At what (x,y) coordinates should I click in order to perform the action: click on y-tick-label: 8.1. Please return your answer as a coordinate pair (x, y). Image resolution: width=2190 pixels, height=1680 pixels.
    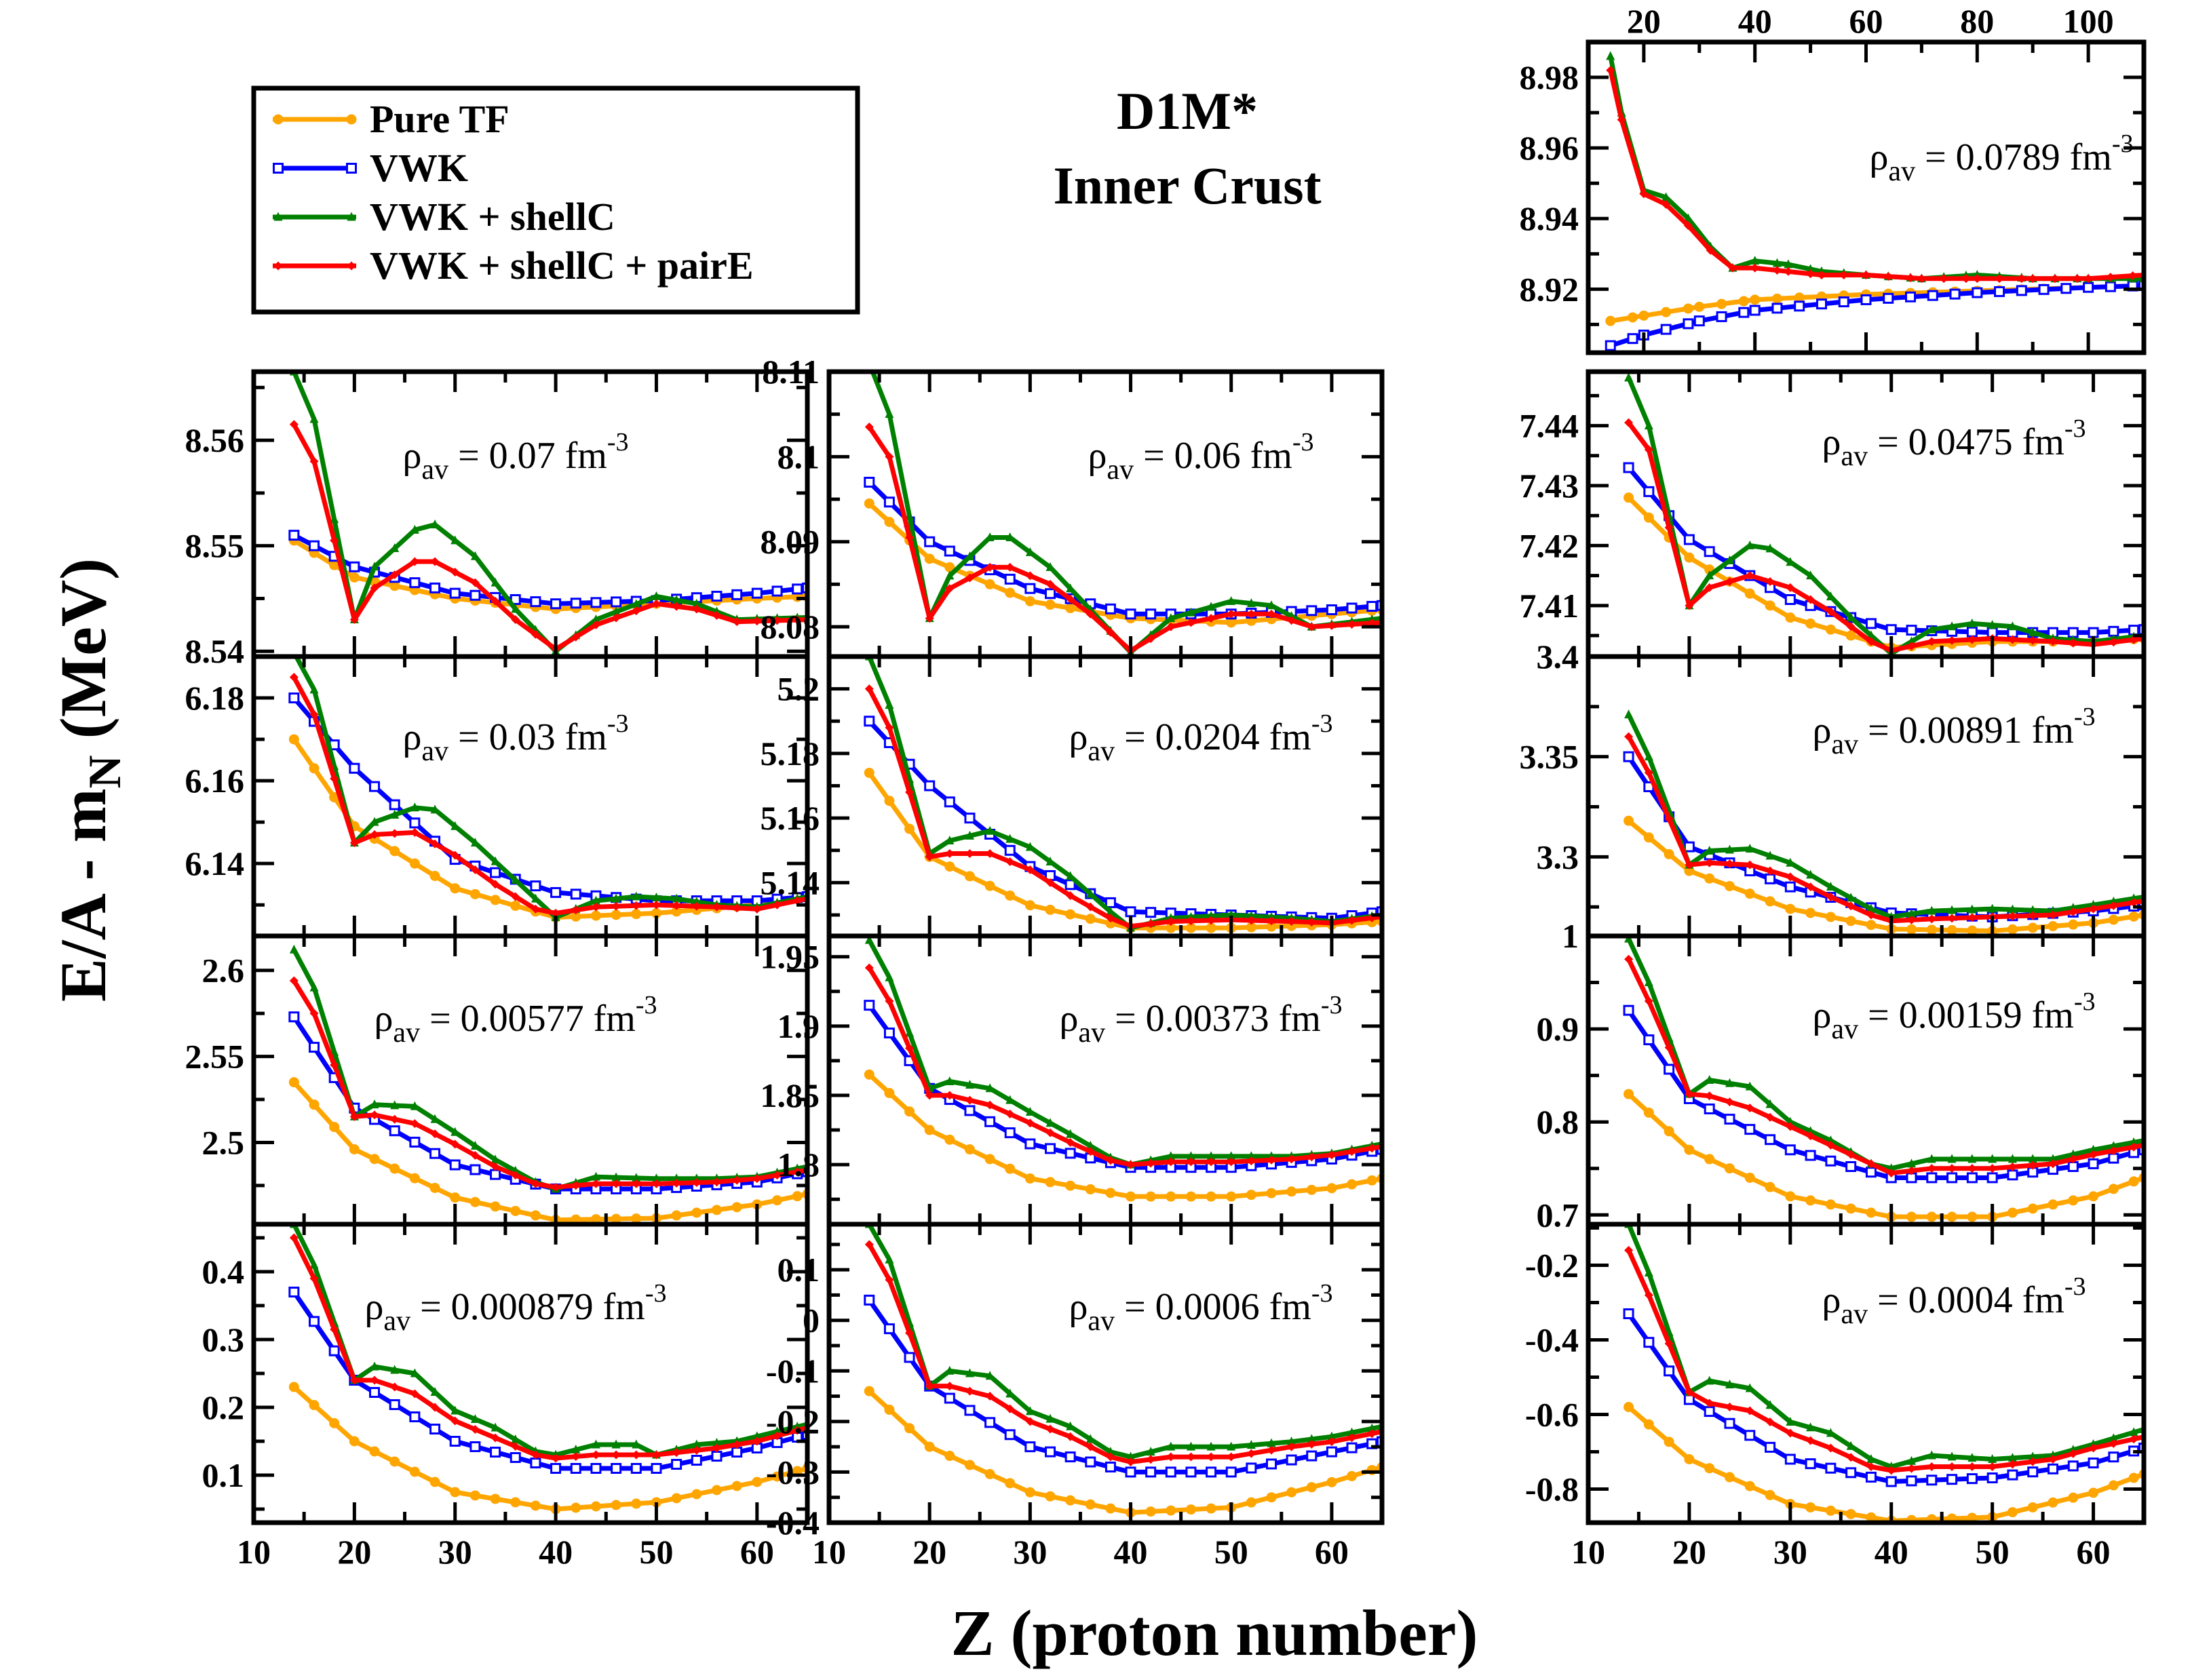
    Looking at the image, I should click on (798, 456).